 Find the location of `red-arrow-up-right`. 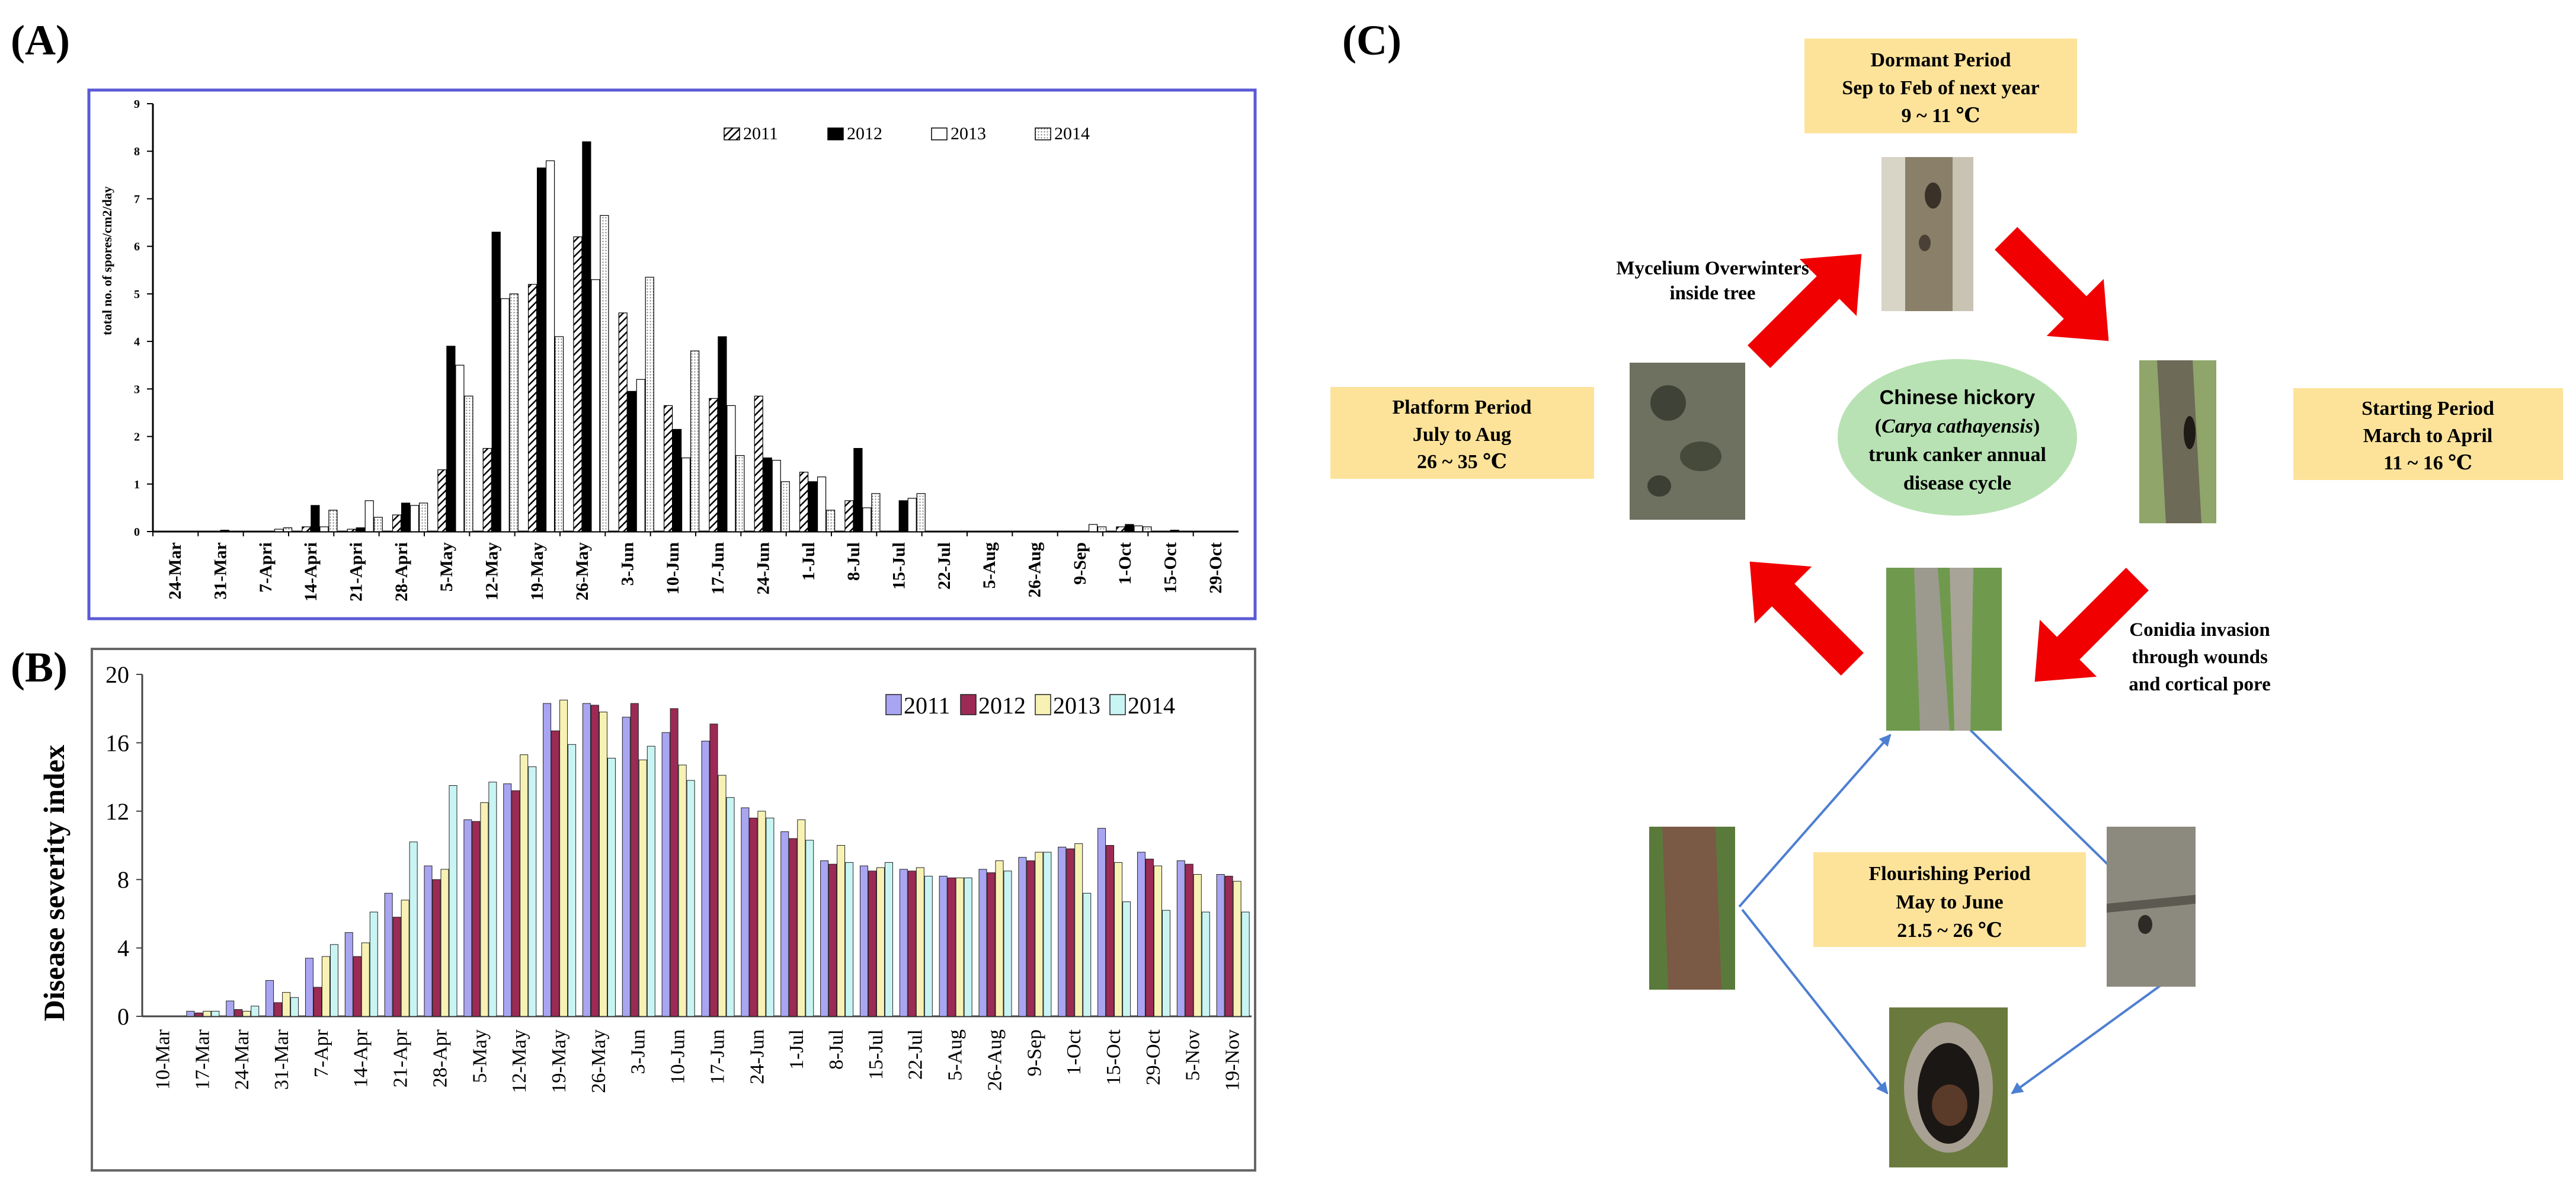

red-arrow-up-right is located at coordinates (1805, 311).